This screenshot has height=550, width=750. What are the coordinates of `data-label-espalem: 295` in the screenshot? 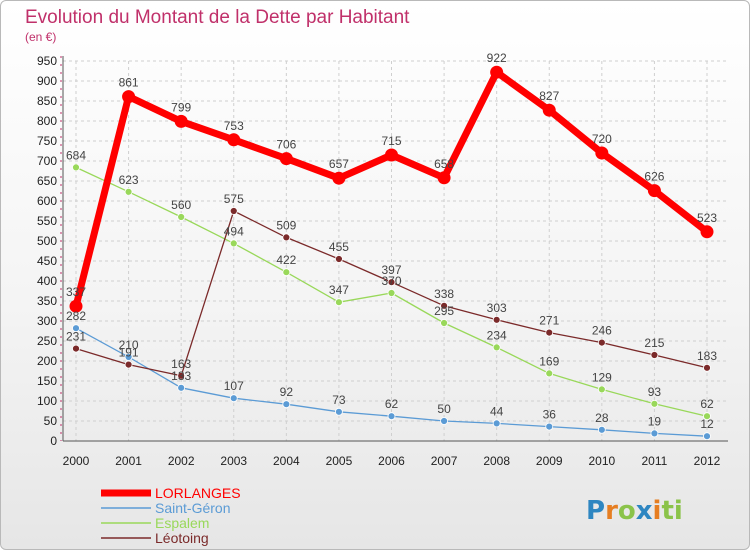 It's located at (444, 311).